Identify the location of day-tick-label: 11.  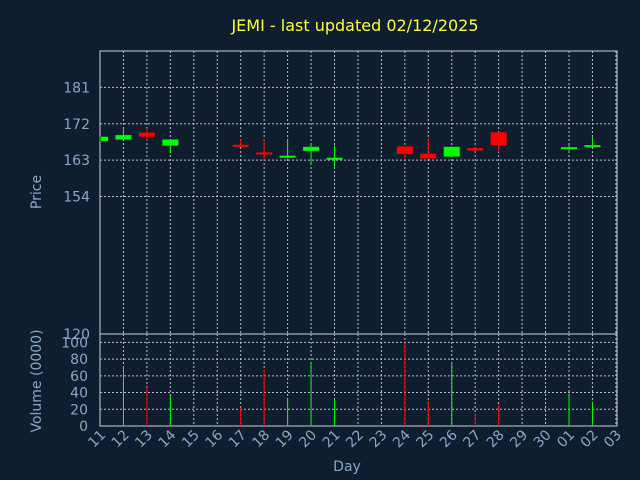
(97, 439).